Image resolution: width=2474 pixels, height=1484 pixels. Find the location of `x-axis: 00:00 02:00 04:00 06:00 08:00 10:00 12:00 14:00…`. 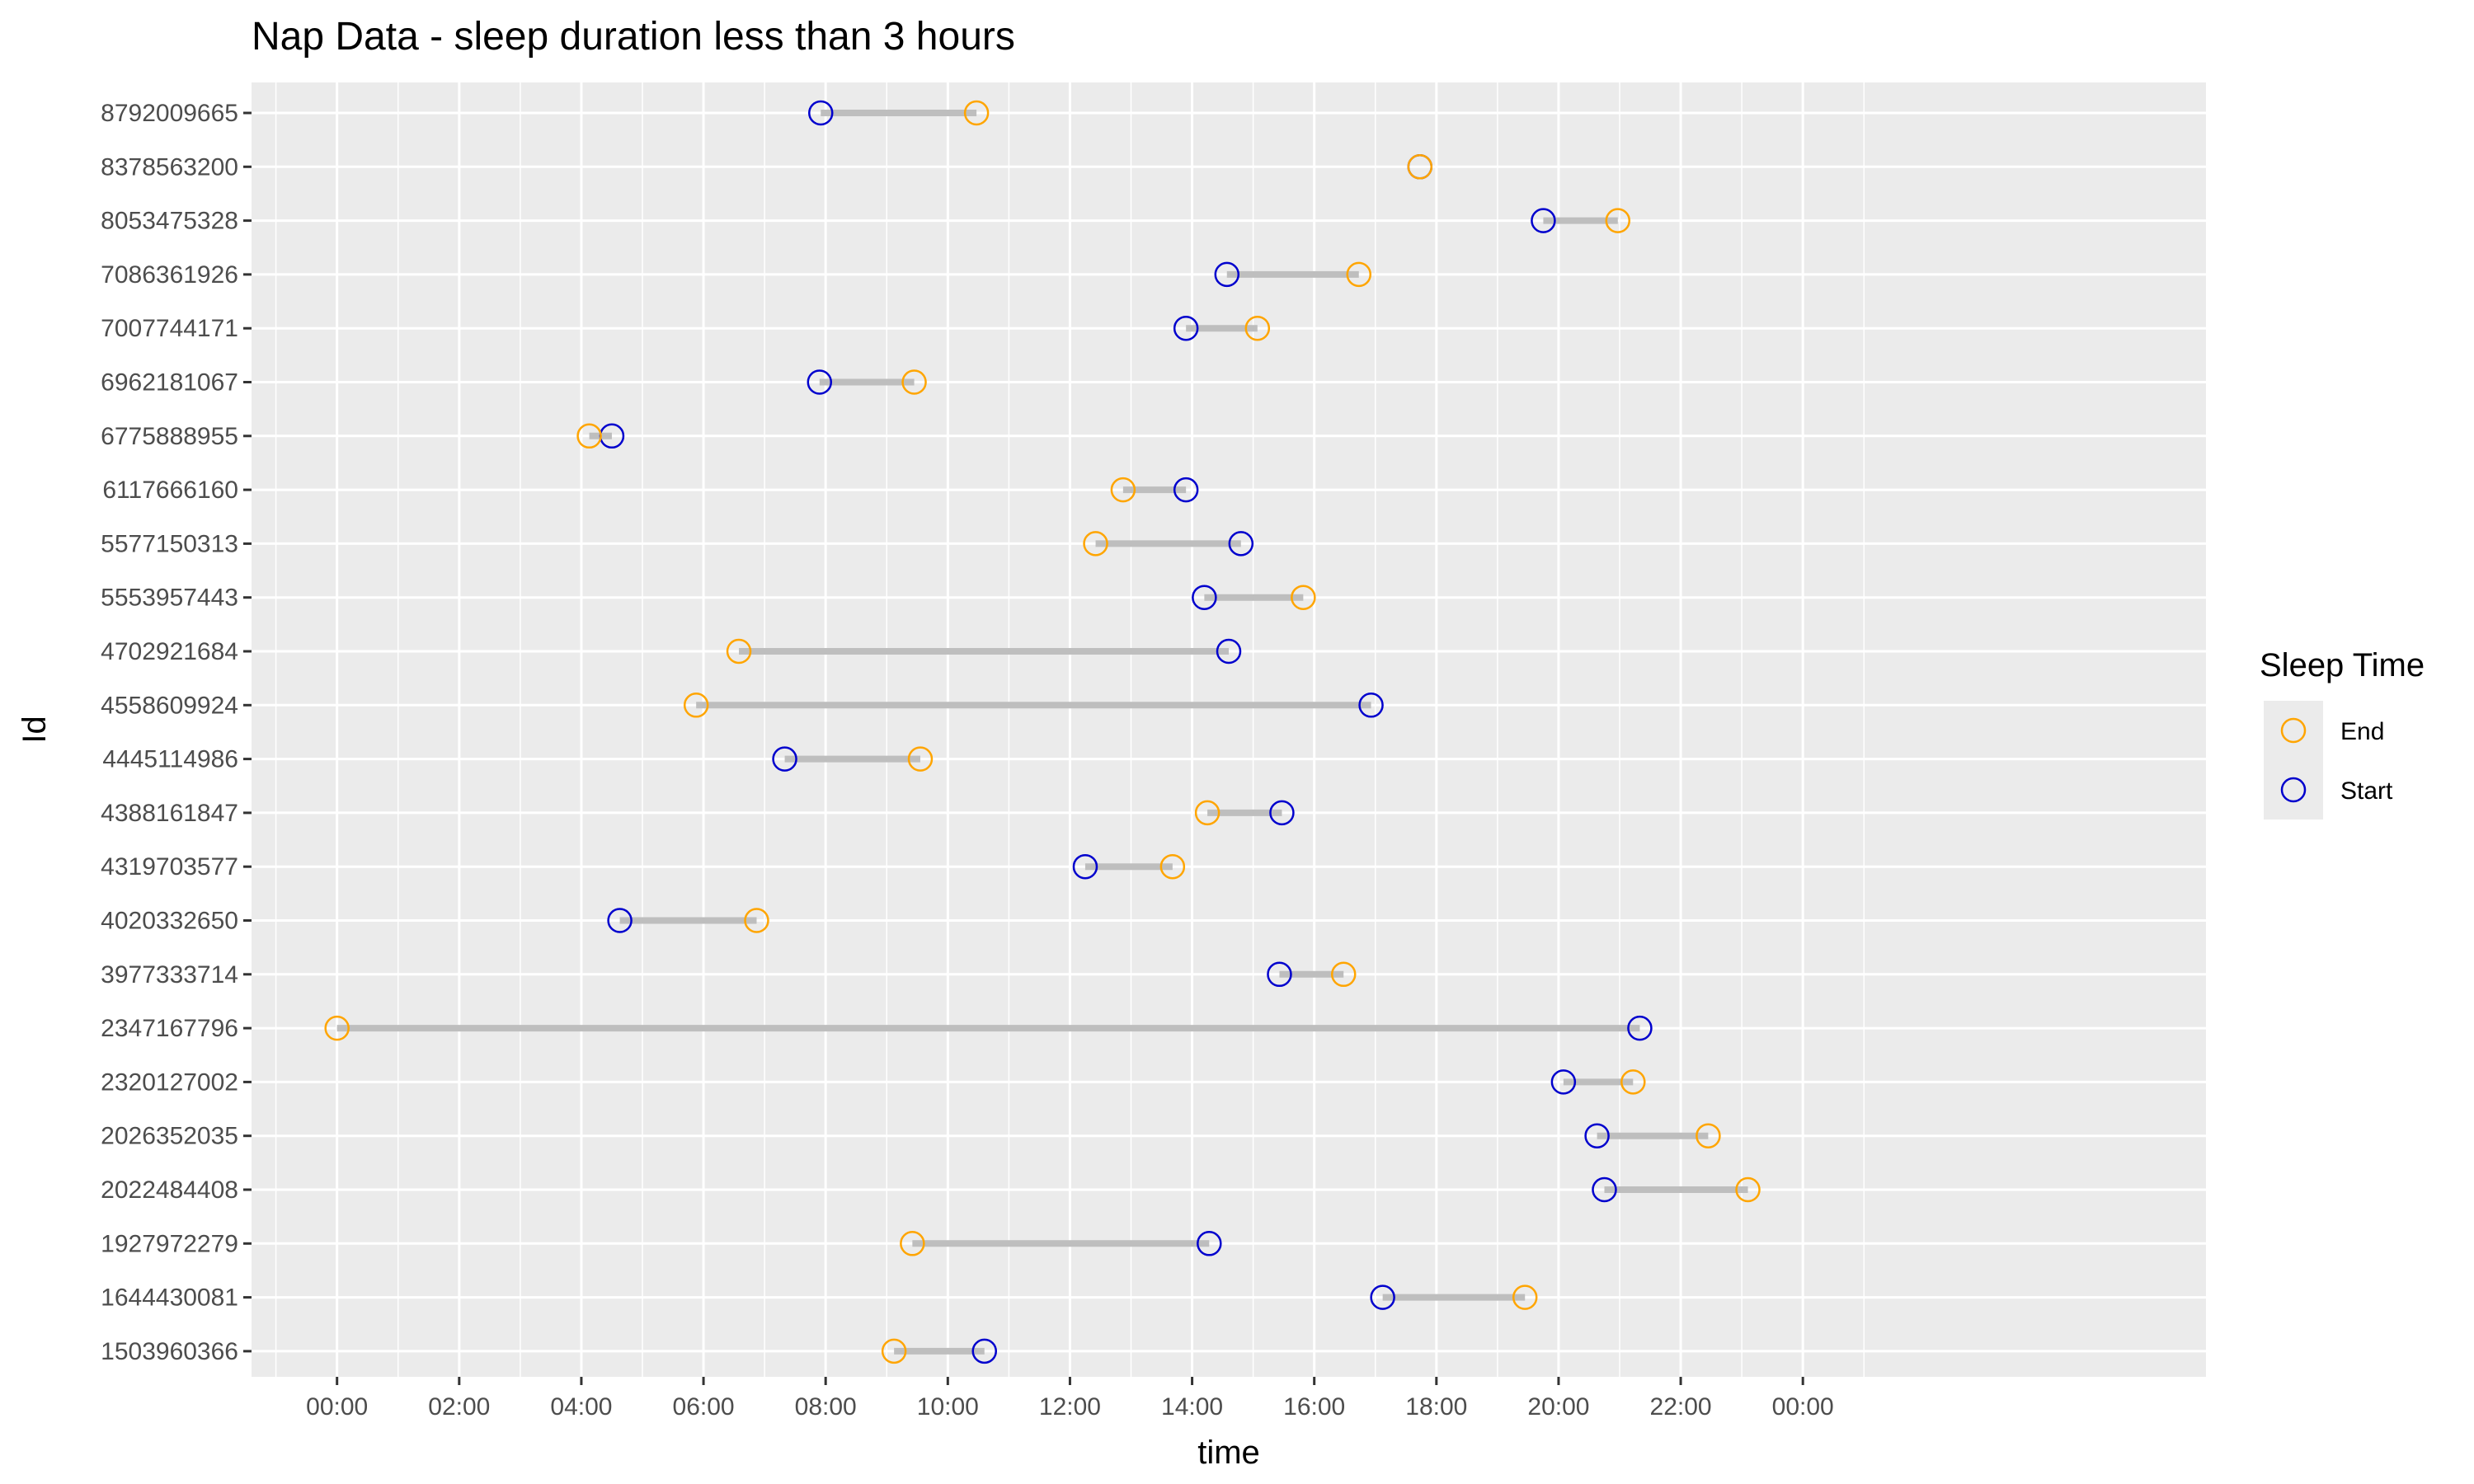

x-axis: 00:00 02:00 04:00 06:00 08:00 10:00 12:00 14:00… is located at coordinates (1070, 1399).